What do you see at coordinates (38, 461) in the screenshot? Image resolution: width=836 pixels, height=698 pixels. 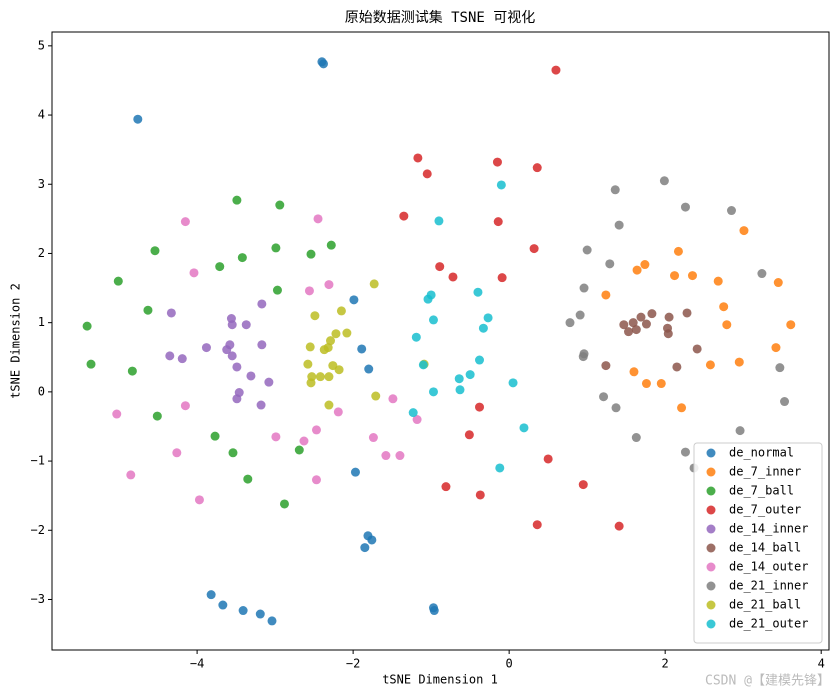 I see `y-tick-label: −1` at bounding box center [38, 461].